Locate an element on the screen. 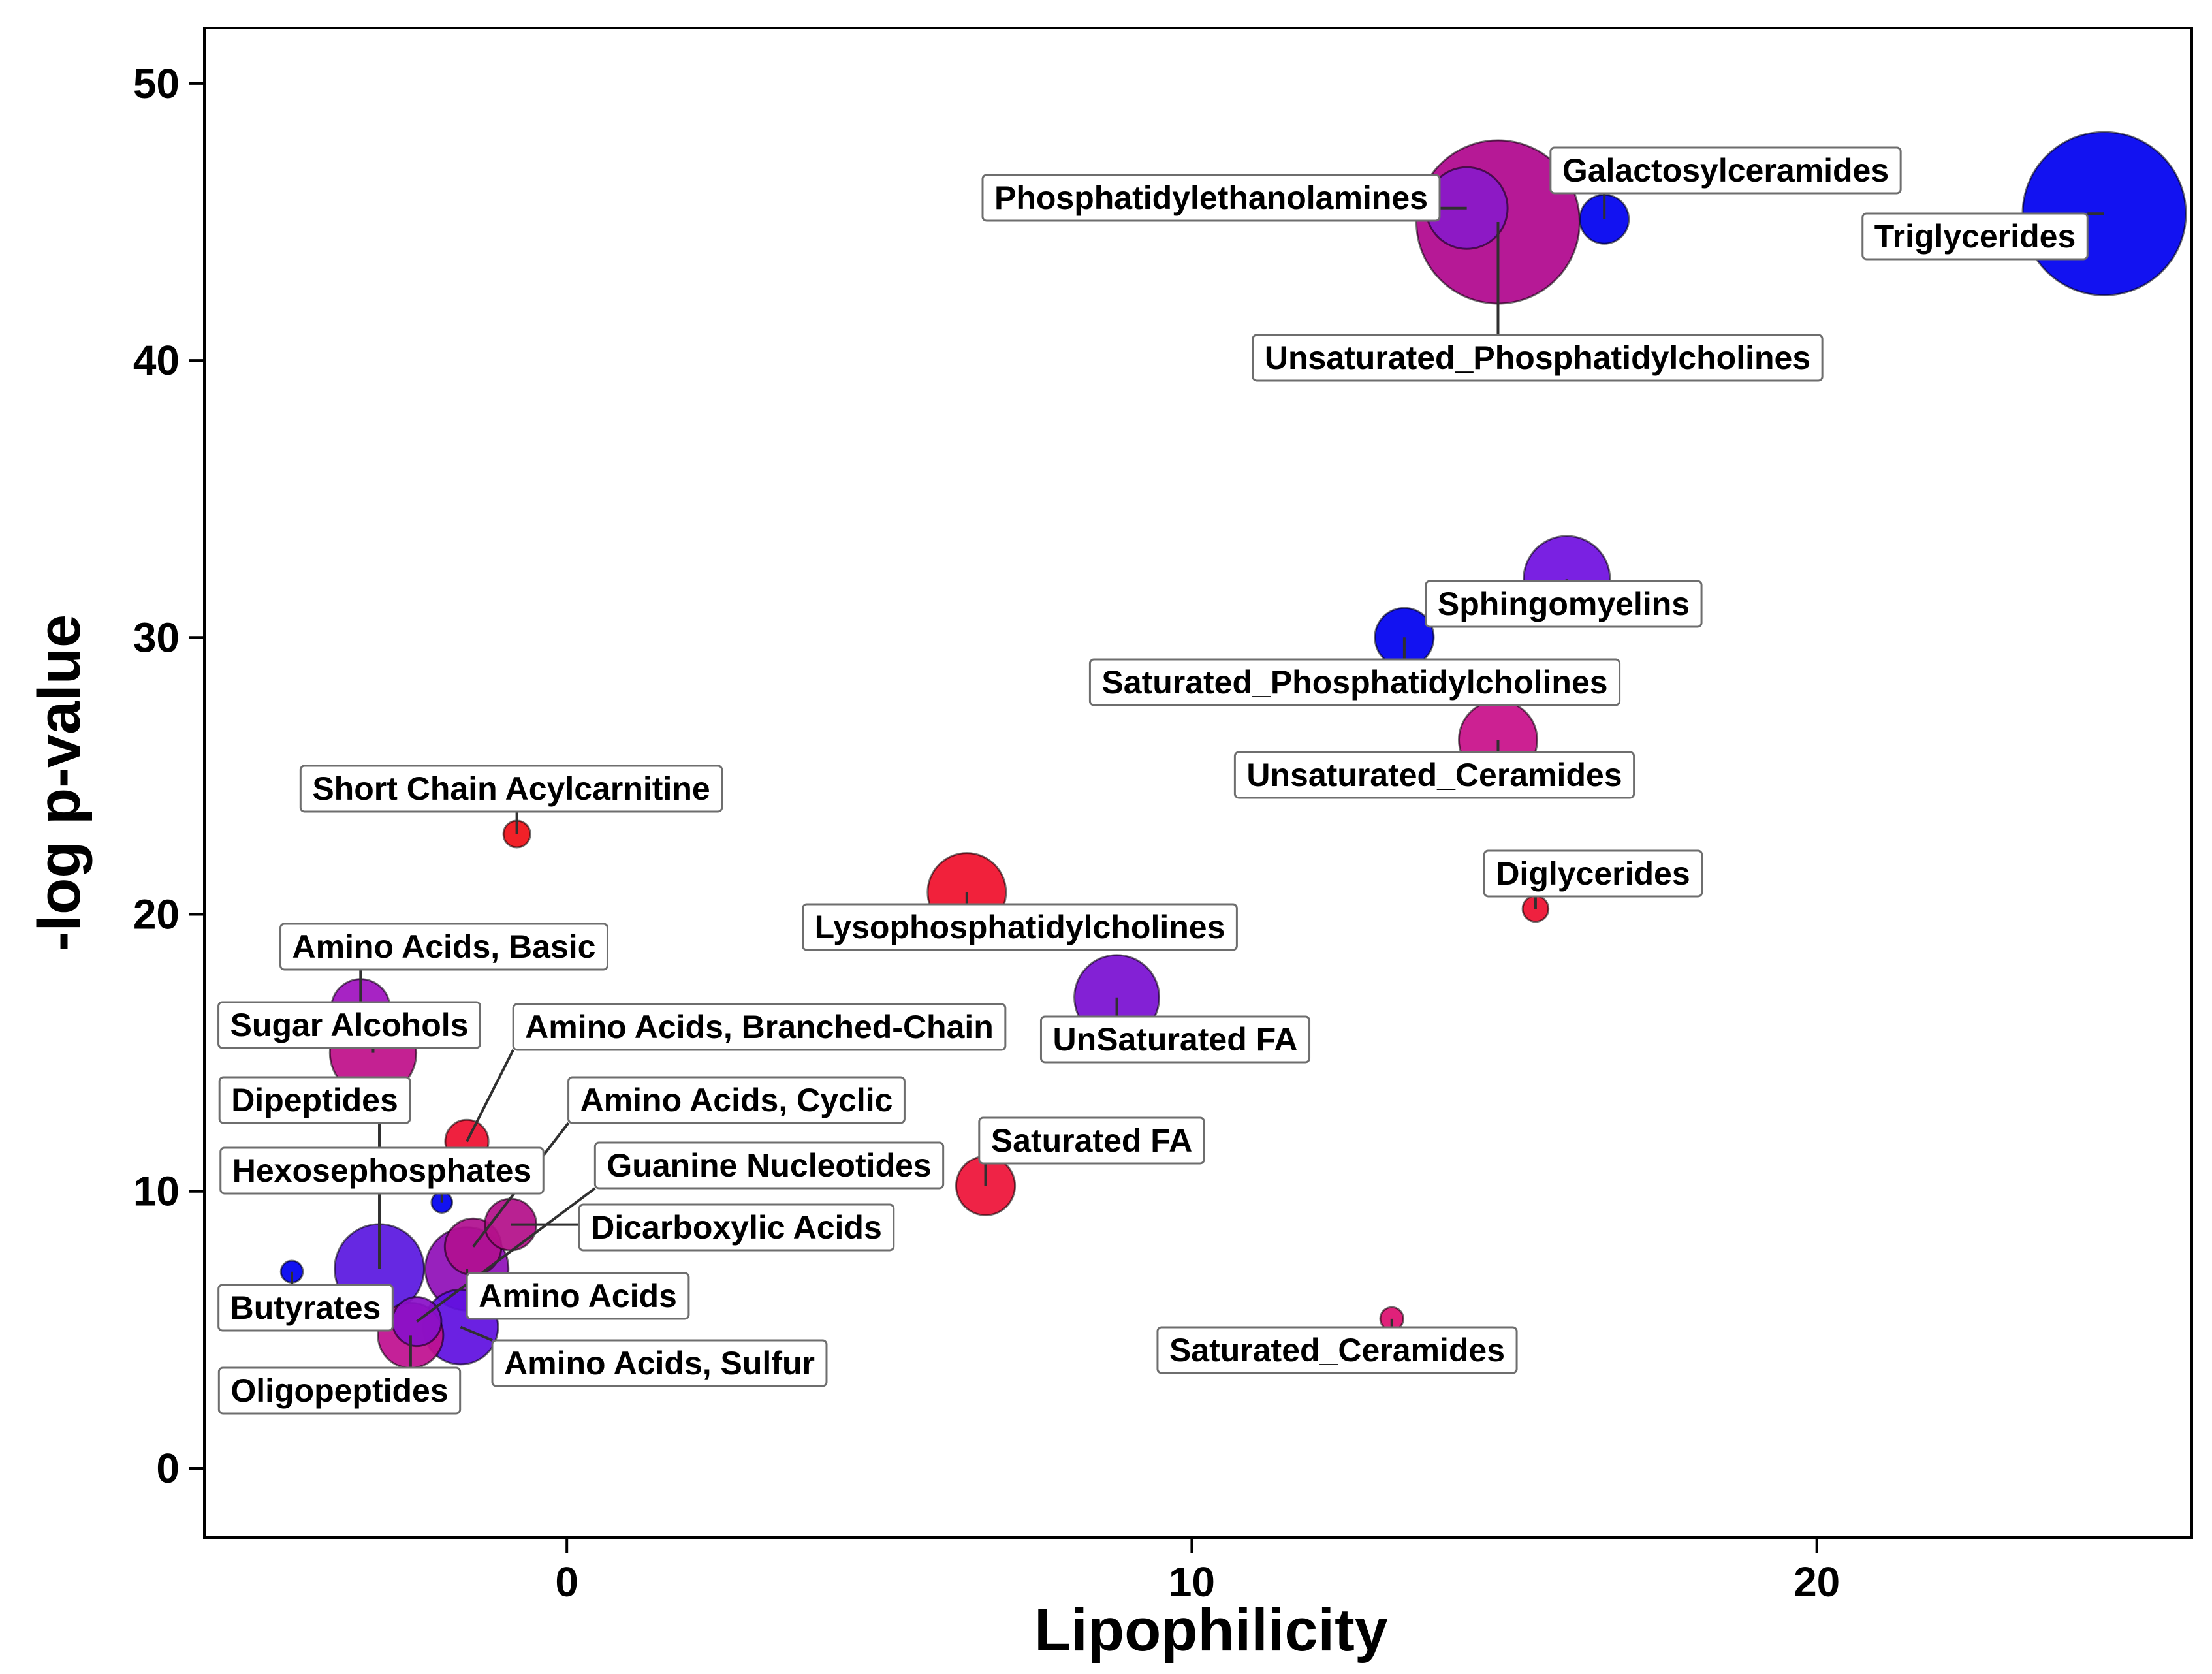  label-text: Sugar Alcohols is located at coordinates (349, 1025).